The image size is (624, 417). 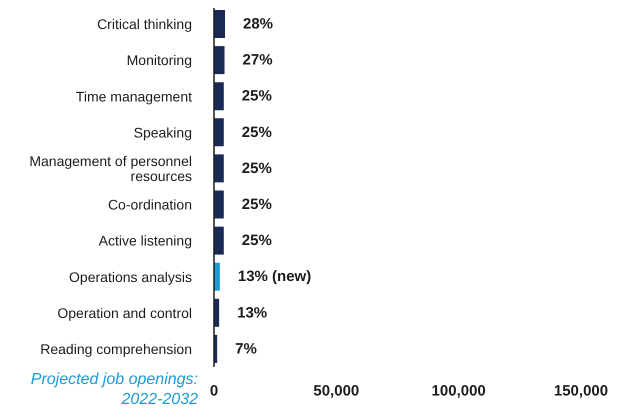 What do you see at coordinates (145, 240) in the screenshot?
I see `y-tick-label: Active listening` at bounding box center [145, 240].